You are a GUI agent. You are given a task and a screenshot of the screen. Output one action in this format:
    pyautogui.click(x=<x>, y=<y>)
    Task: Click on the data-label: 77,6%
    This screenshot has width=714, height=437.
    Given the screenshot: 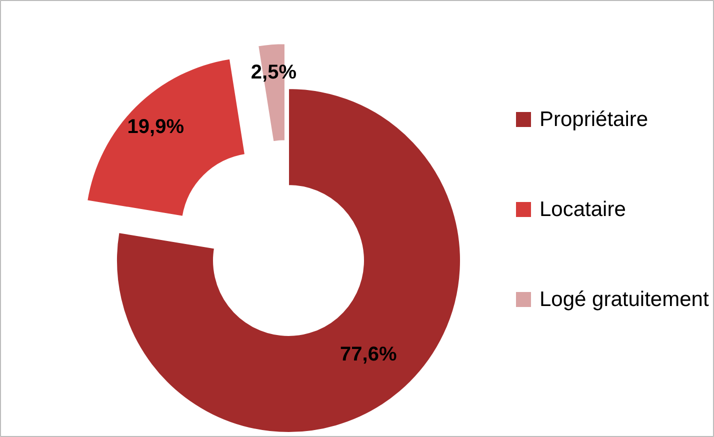 What is the action you would take?
    pyautogui.click(x=368, y=355)
    